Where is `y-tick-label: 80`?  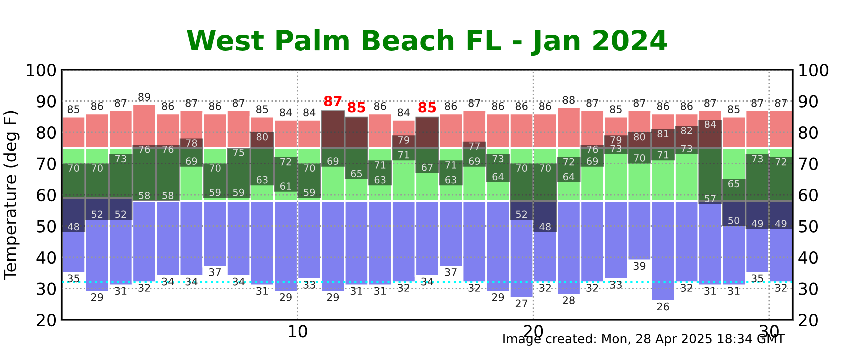 y-tick-label: 80 is located at coordinates (46, 133).